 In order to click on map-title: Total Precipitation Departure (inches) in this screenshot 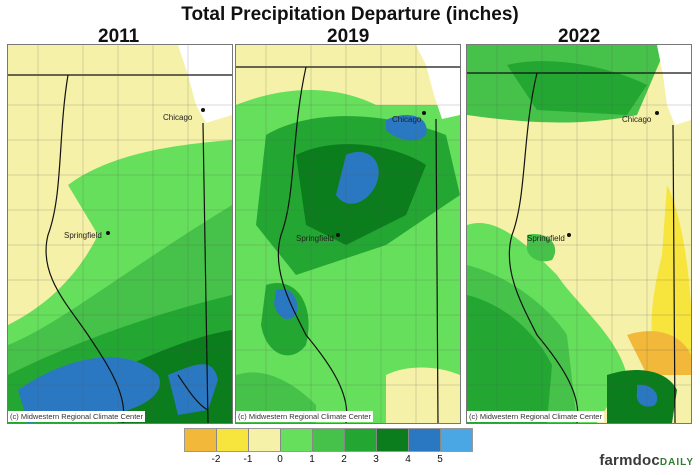, I will do `click(350, 14)`.